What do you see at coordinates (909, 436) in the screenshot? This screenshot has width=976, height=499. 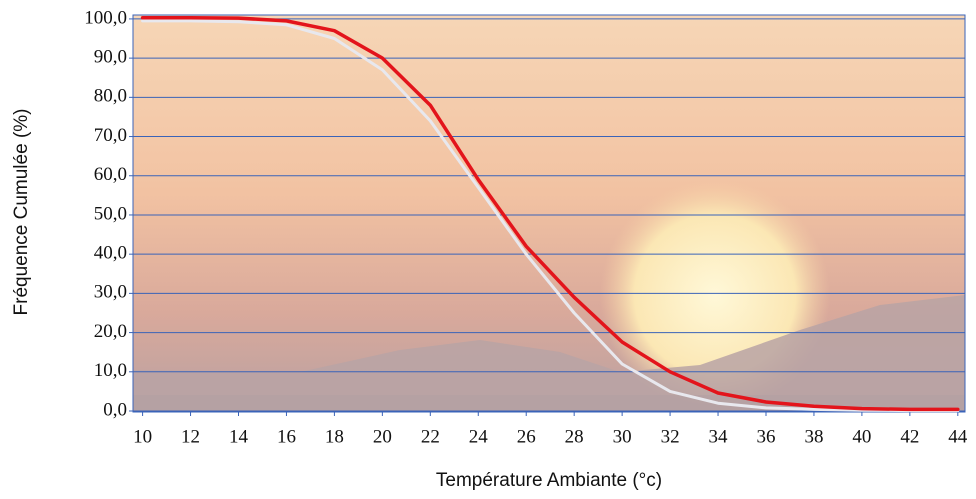 I see `x-tick-label: 42` at bounding box center [909, 436].